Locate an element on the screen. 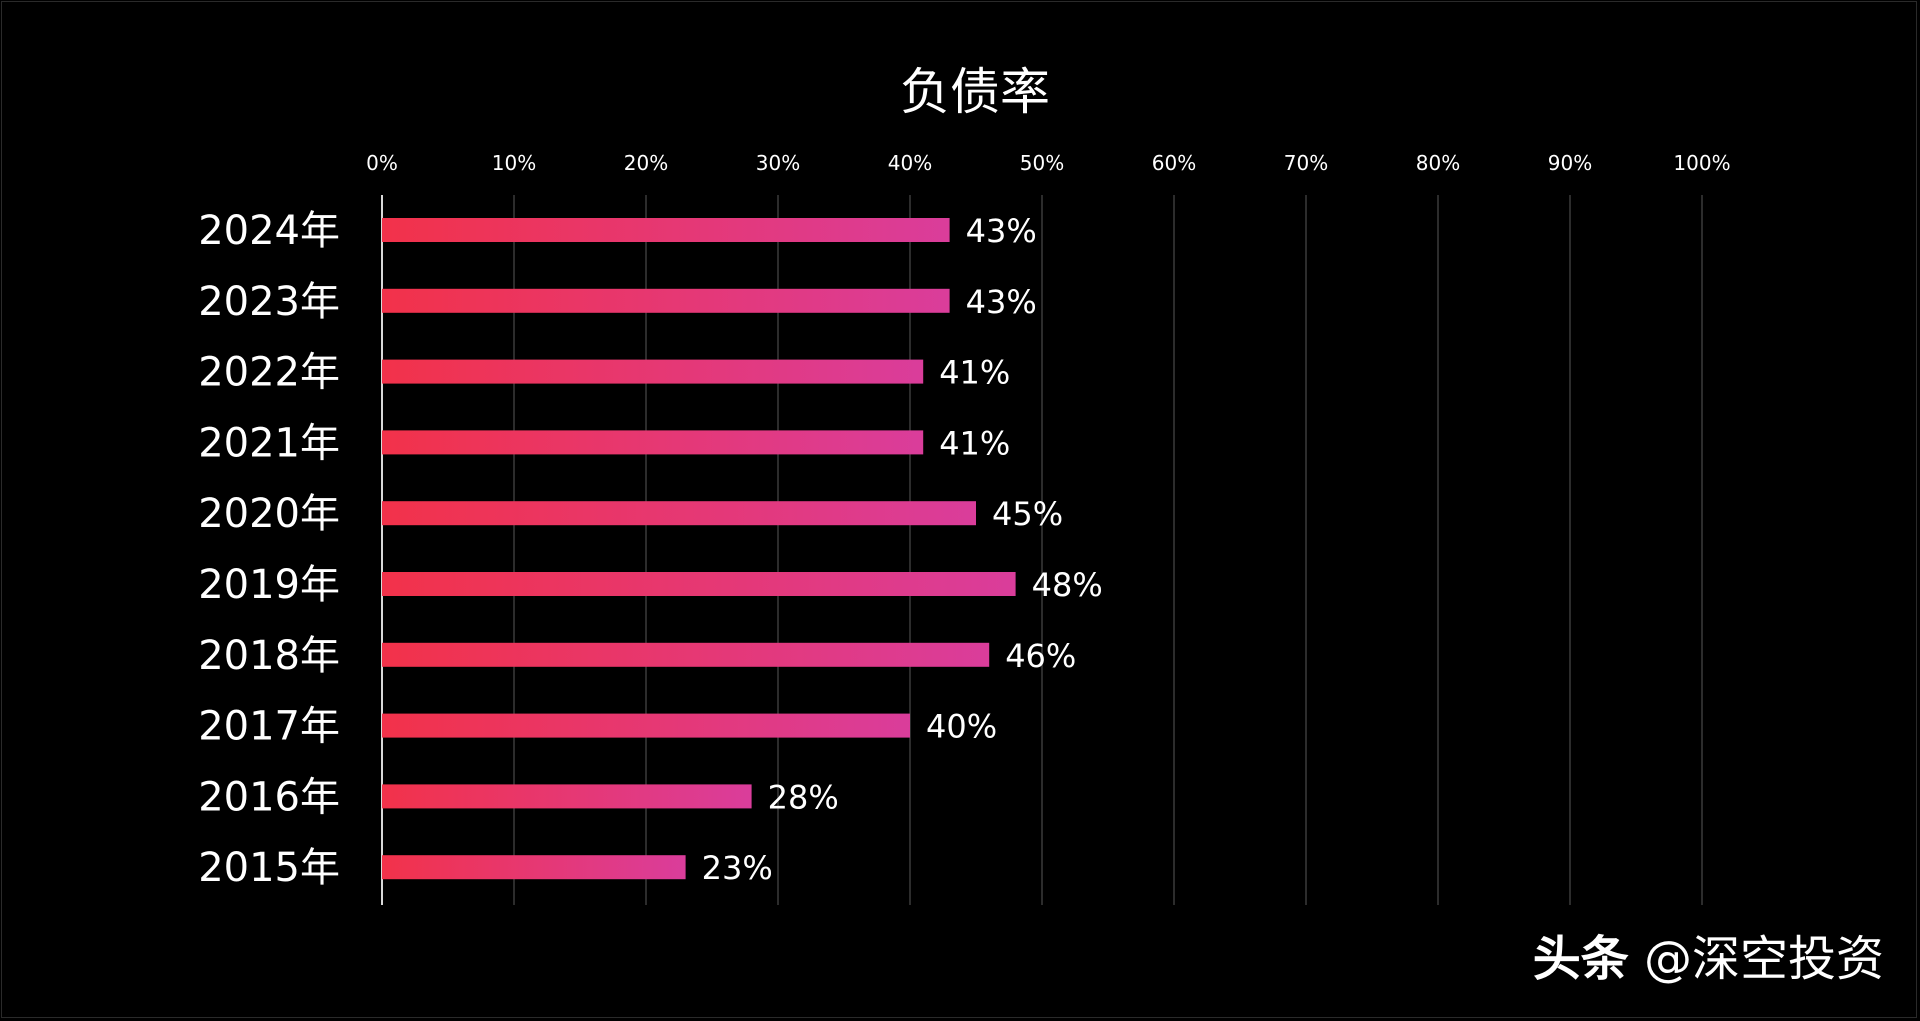 This screenshot has height=1021, width=1920. data-label: 46% is located at coordinates (1040, 656).